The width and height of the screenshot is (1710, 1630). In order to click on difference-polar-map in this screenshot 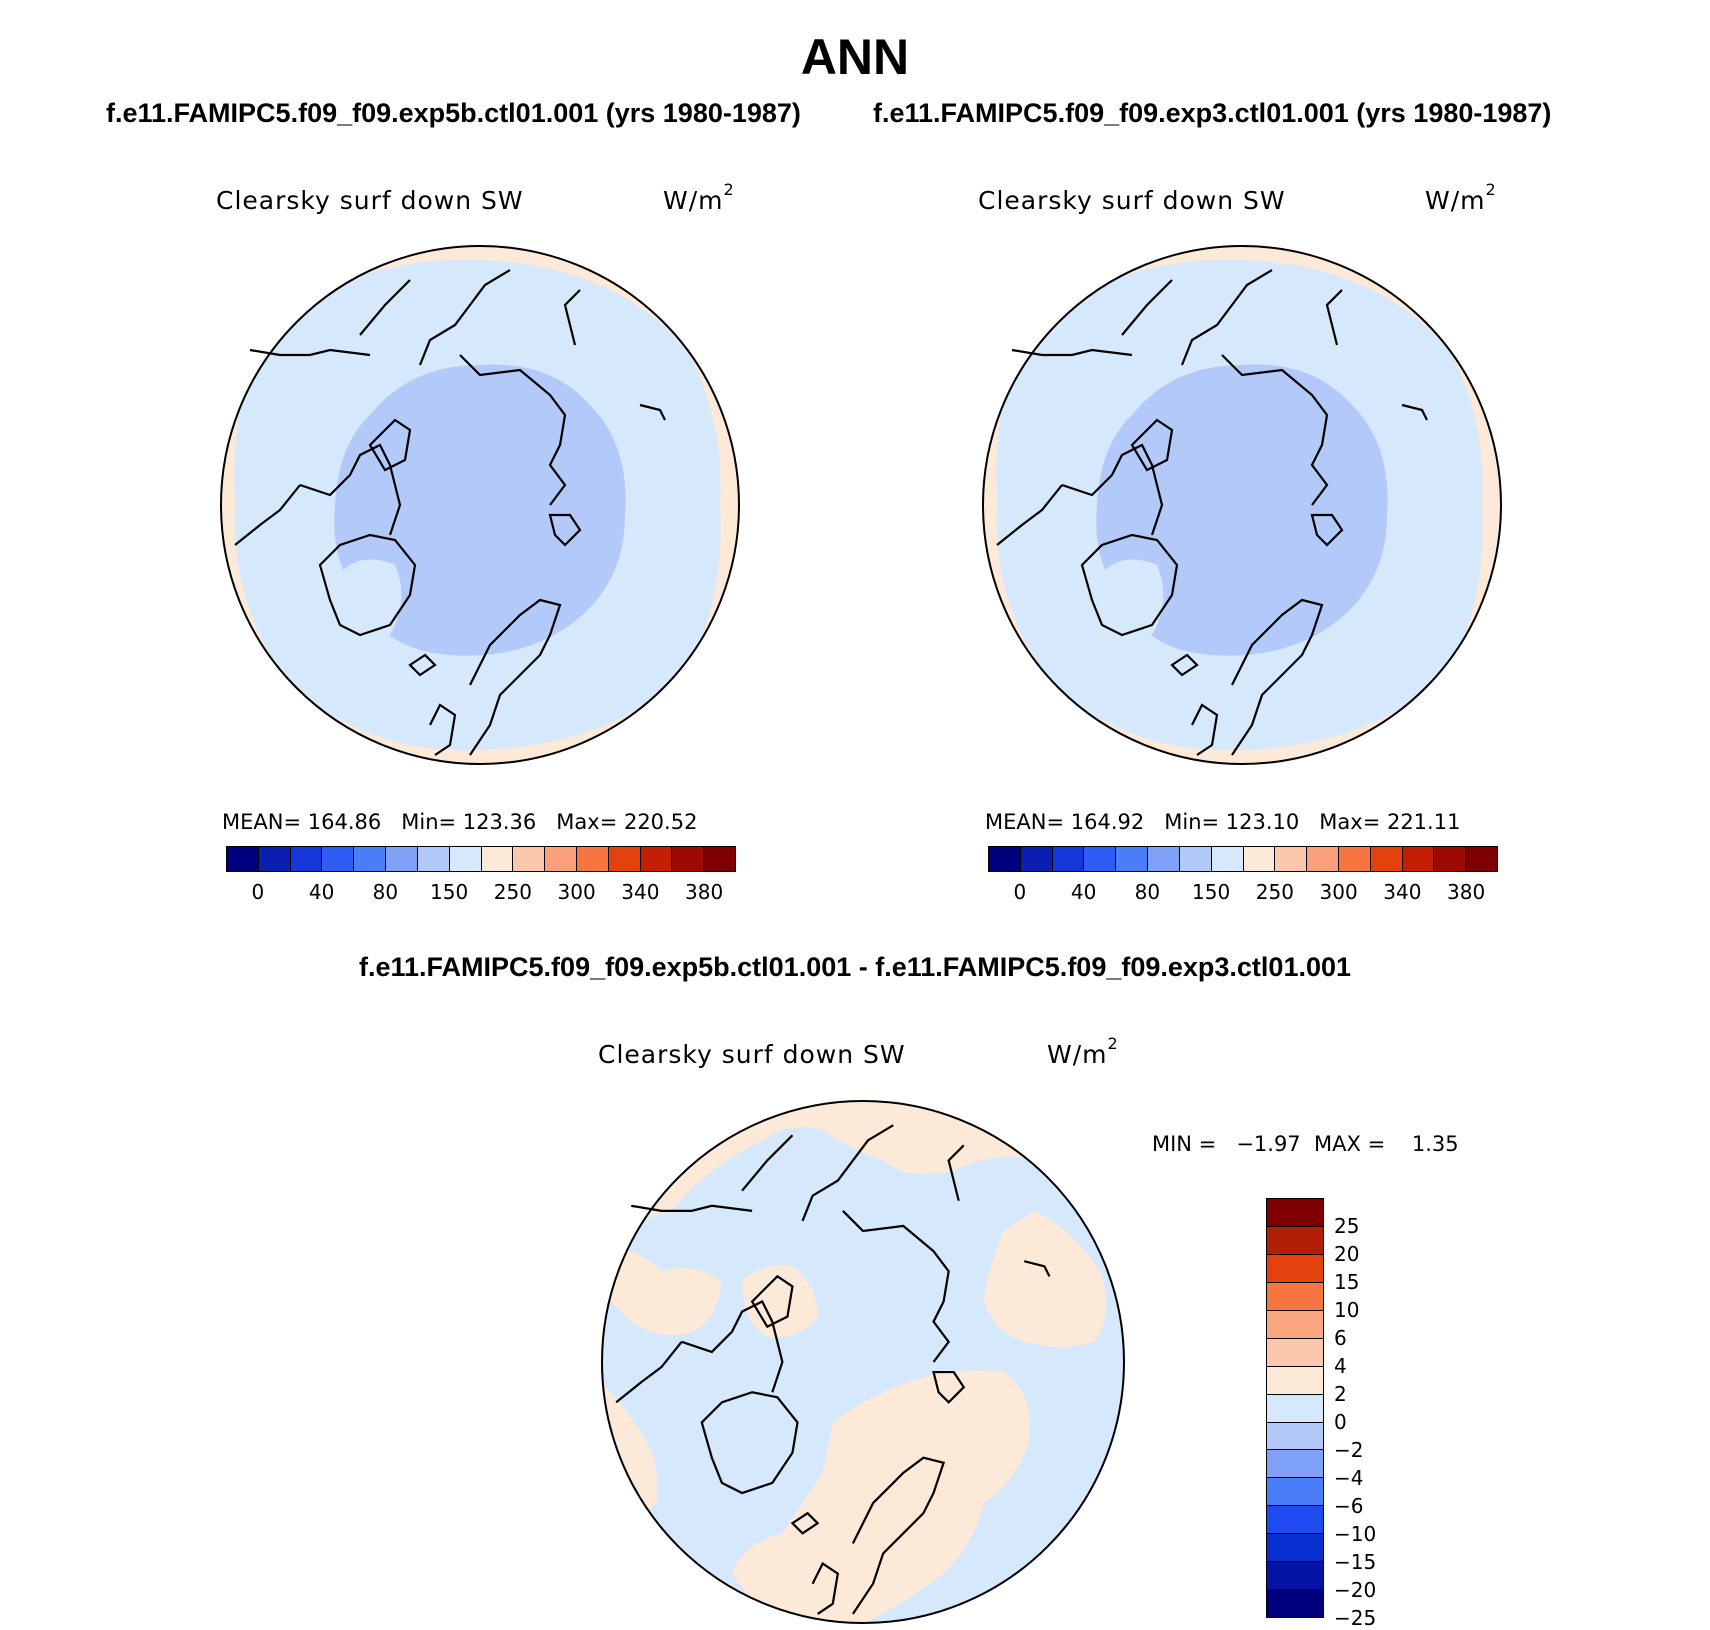, I will do `click(863, 1362)`.